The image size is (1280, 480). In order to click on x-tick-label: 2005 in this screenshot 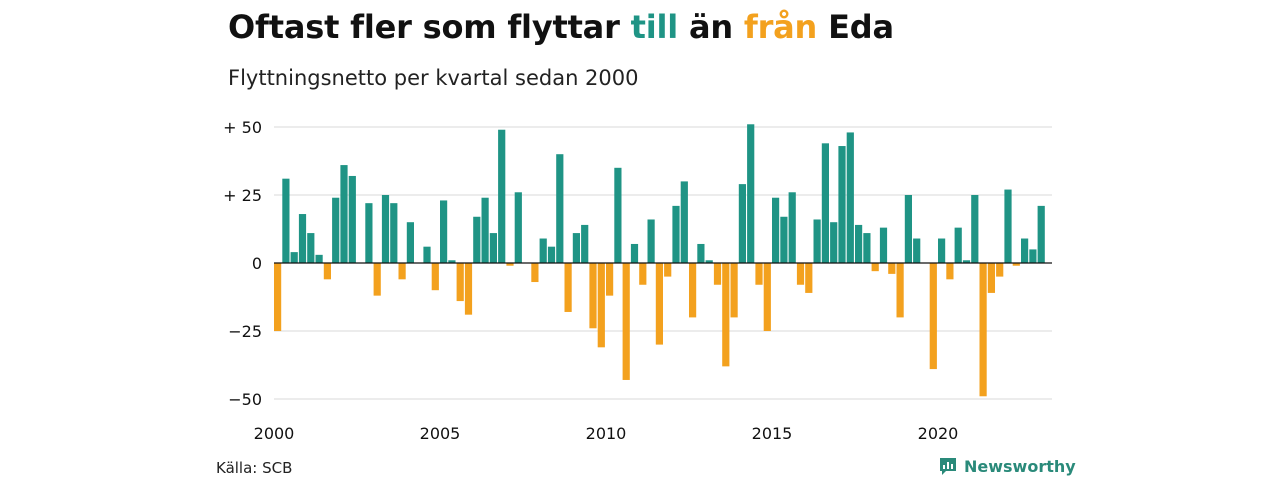, I will do `click(440, 433)`.